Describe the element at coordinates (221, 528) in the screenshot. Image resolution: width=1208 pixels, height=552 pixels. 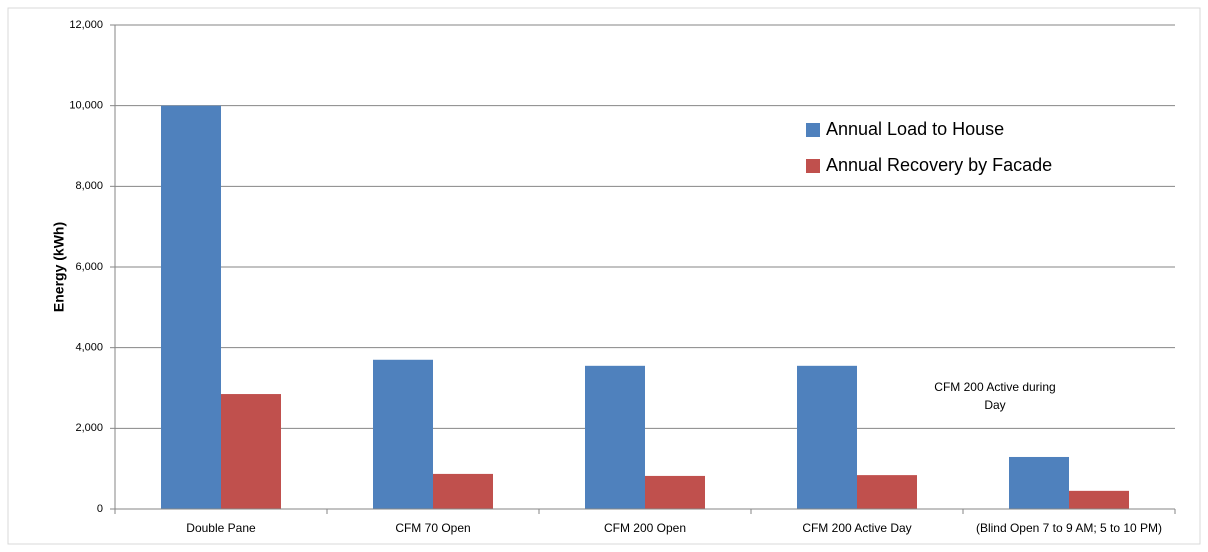
I see `x-tick-label: Double Pane` at that location.